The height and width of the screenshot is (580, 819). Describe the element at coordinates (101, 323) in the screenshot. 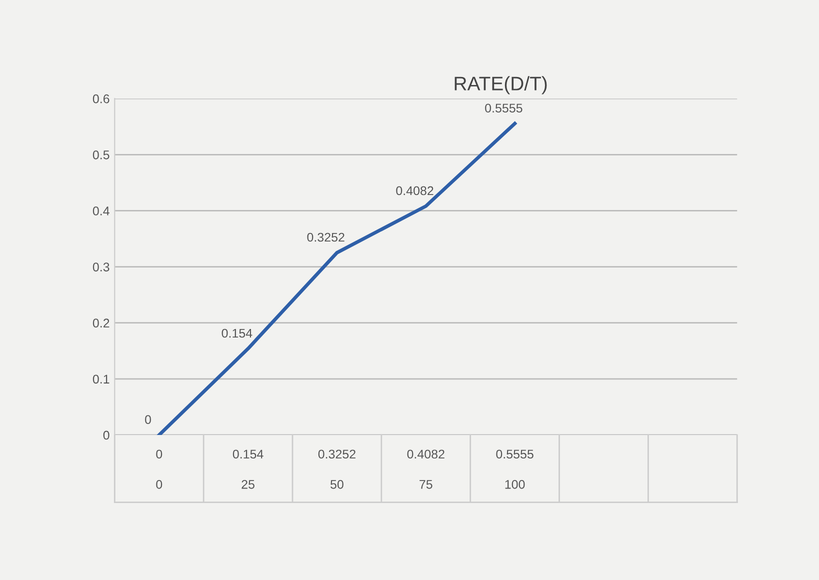

I see `y-tick-label: 0.2` at that location.